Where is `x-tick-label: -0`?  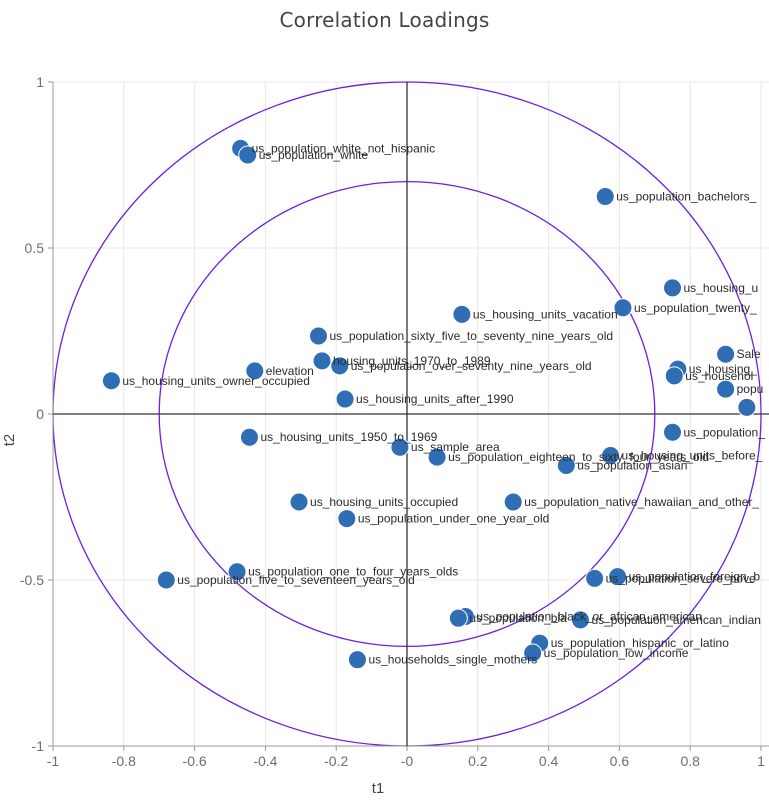
x-tick-label: -0 is located at coordinates (407, 761).